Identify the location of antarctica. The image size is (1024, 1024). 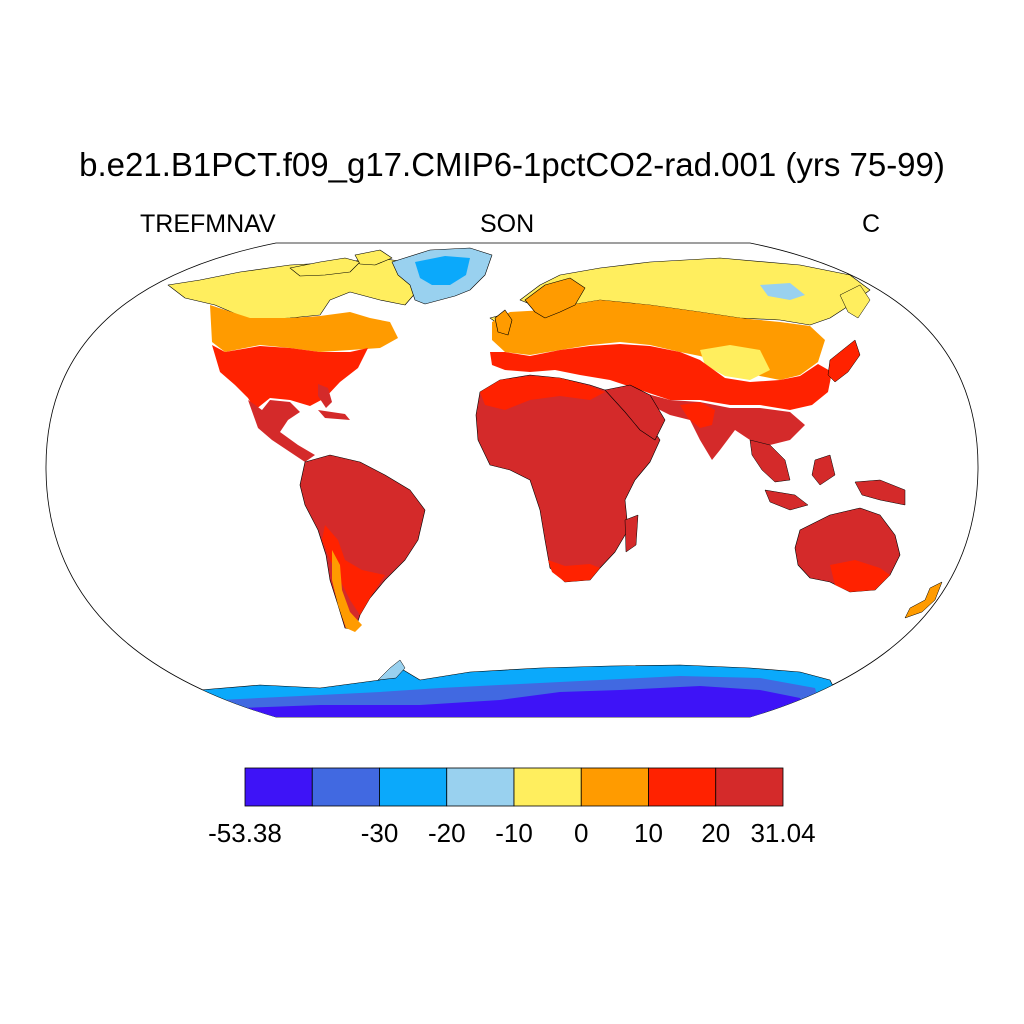
(520, 688).